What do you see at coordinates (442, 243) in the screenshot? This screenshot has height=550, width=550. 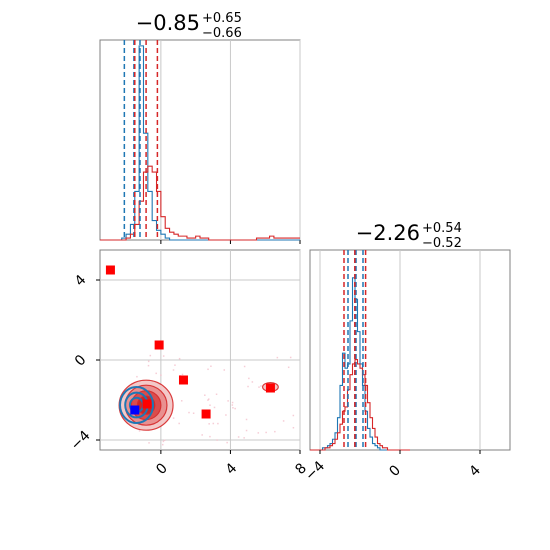 I see `title-param-2-lower: −0.52` at bounding box center [442, 243].